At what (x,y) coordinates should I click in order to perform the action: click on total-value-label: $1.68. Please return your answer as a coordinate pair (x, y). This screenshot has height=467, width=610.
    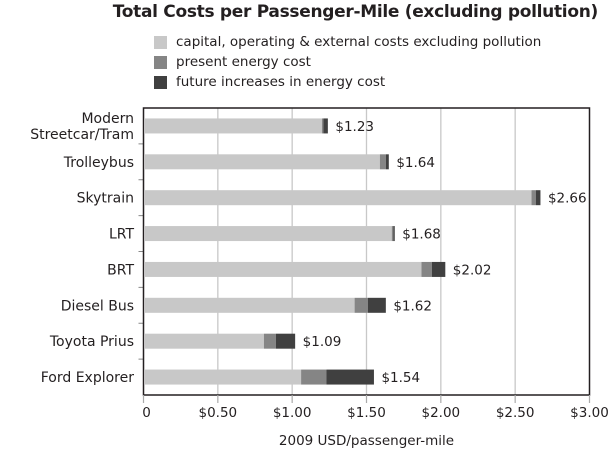
    Looking at the image, I should click on (421, 235).